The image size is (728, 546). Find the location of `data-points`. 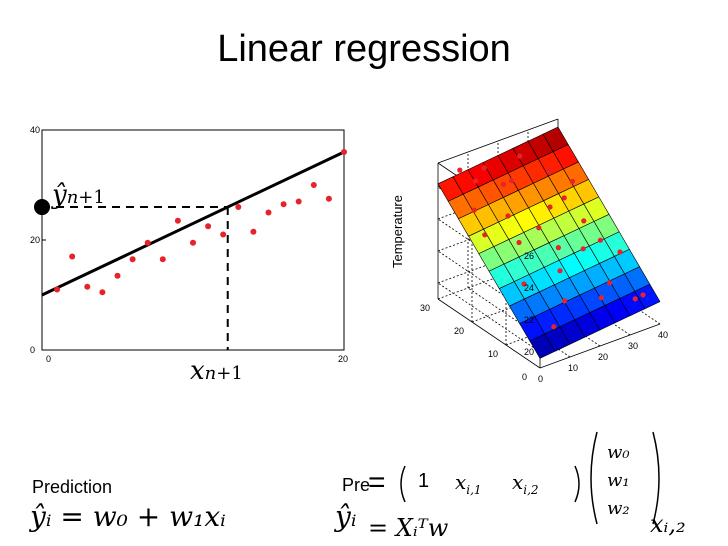

data-points is located at coordinates (200, 222).